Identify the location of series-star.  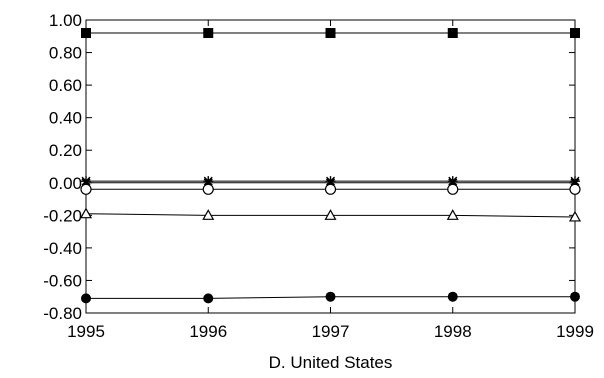
(330, 181).